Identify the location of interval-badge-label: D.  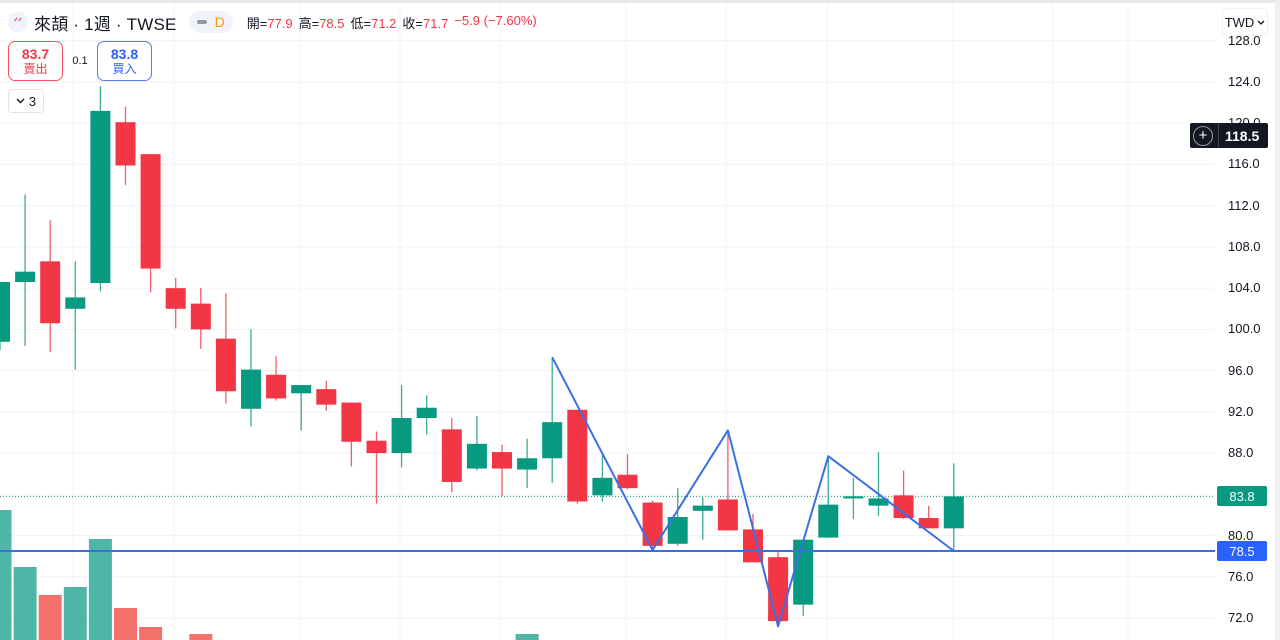
(219, 22).